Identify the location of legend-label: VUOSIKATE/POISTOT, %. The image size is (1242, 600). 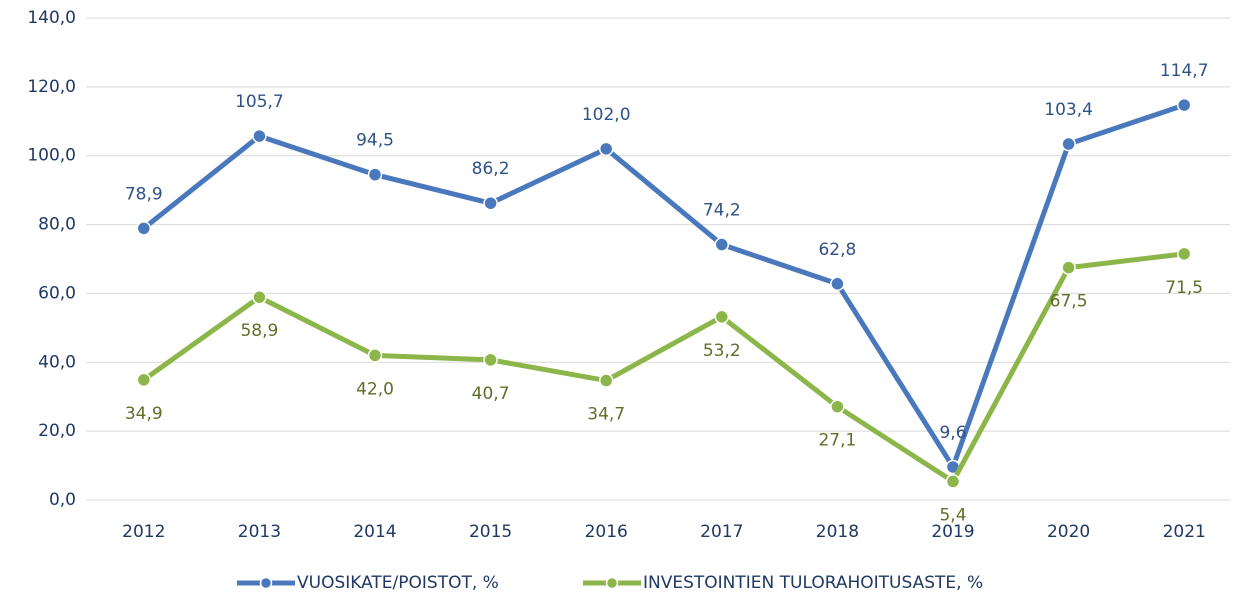
(398, 583).